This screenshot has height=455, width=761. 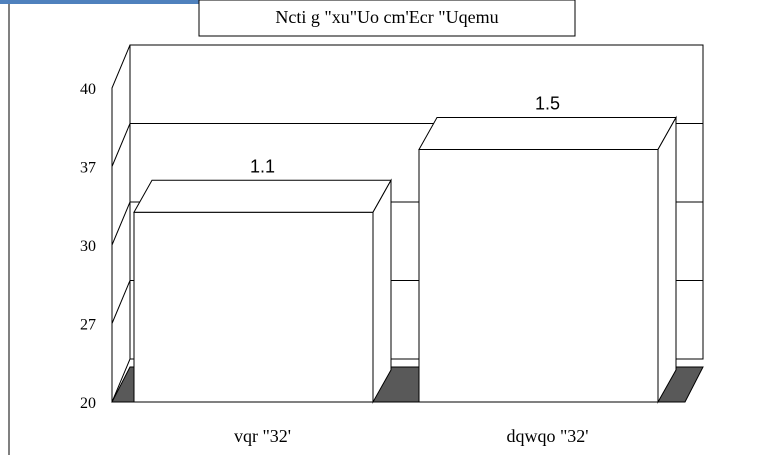 What do you see at coordinates (88, 89) in the screenshot?
I see `y-tick-4: 40` at bounding box center [88, 89].